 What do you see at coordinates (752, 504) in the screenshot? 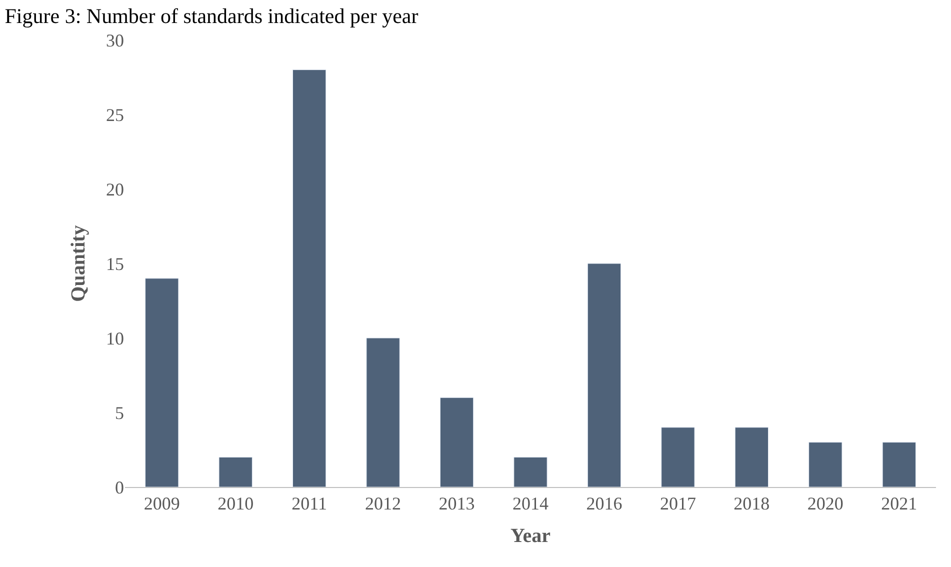
I see `x-tick-label: 2018` at bounding box center [752, 504].